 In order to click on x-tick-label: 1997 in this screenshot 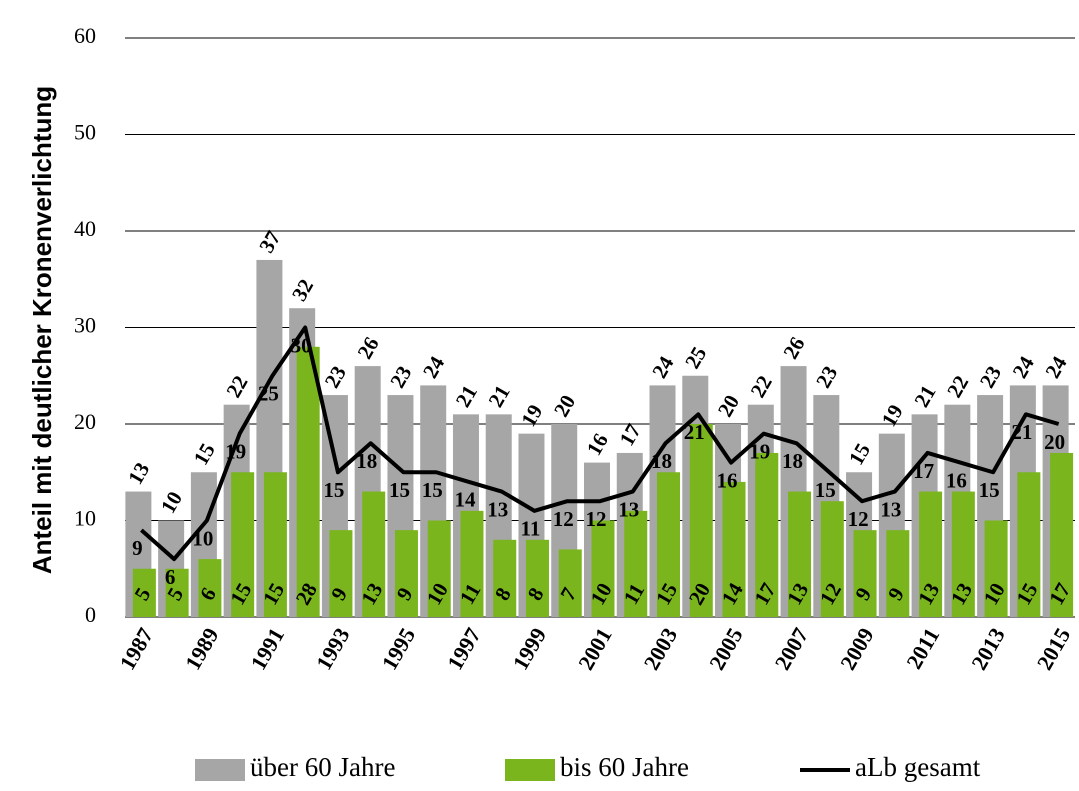, I will do `click(464, 649)`.